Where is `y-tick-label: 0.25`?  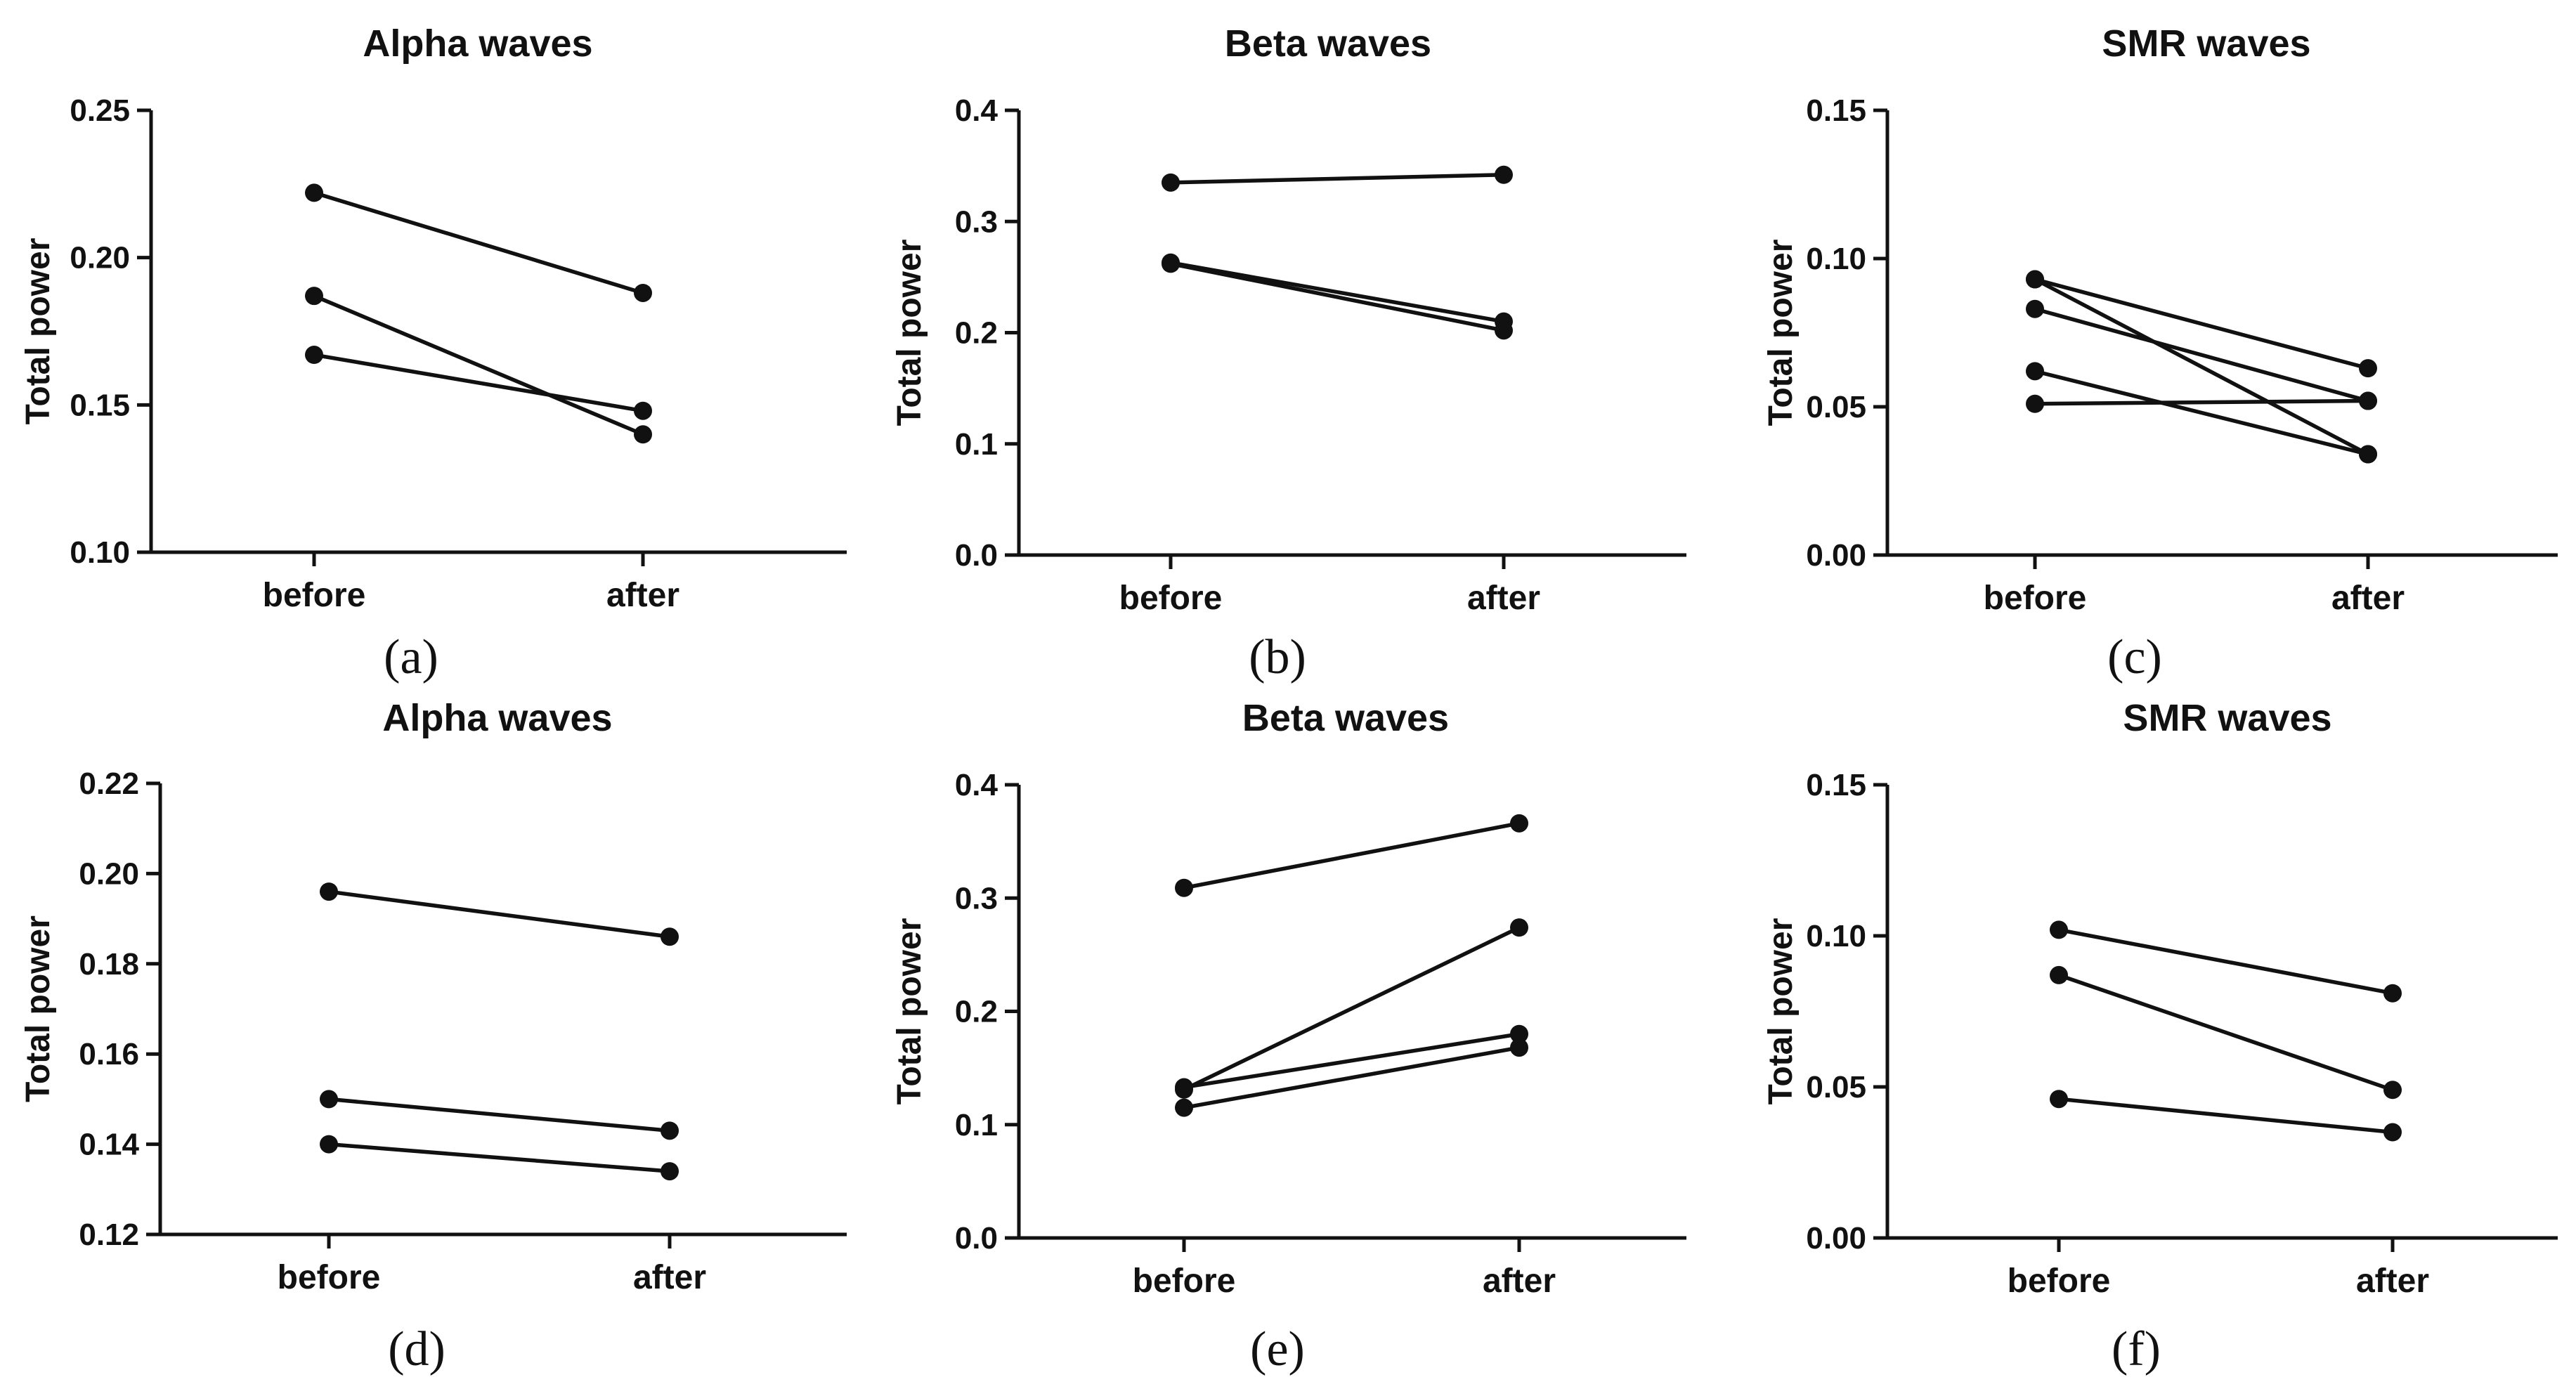
y-tick-label: 0.25 is located at coordinates (100, 110).